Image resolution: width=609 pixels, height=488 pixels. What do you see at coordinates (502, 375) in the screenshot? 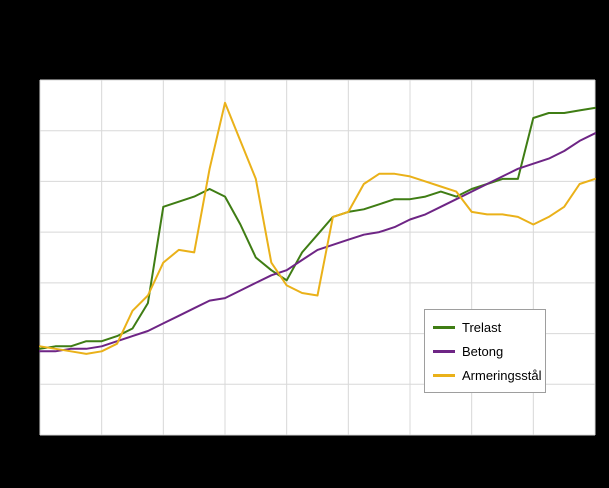
I see `legend-label-armeringsstal: Armeringsstål` at bounding box center [502, 375].